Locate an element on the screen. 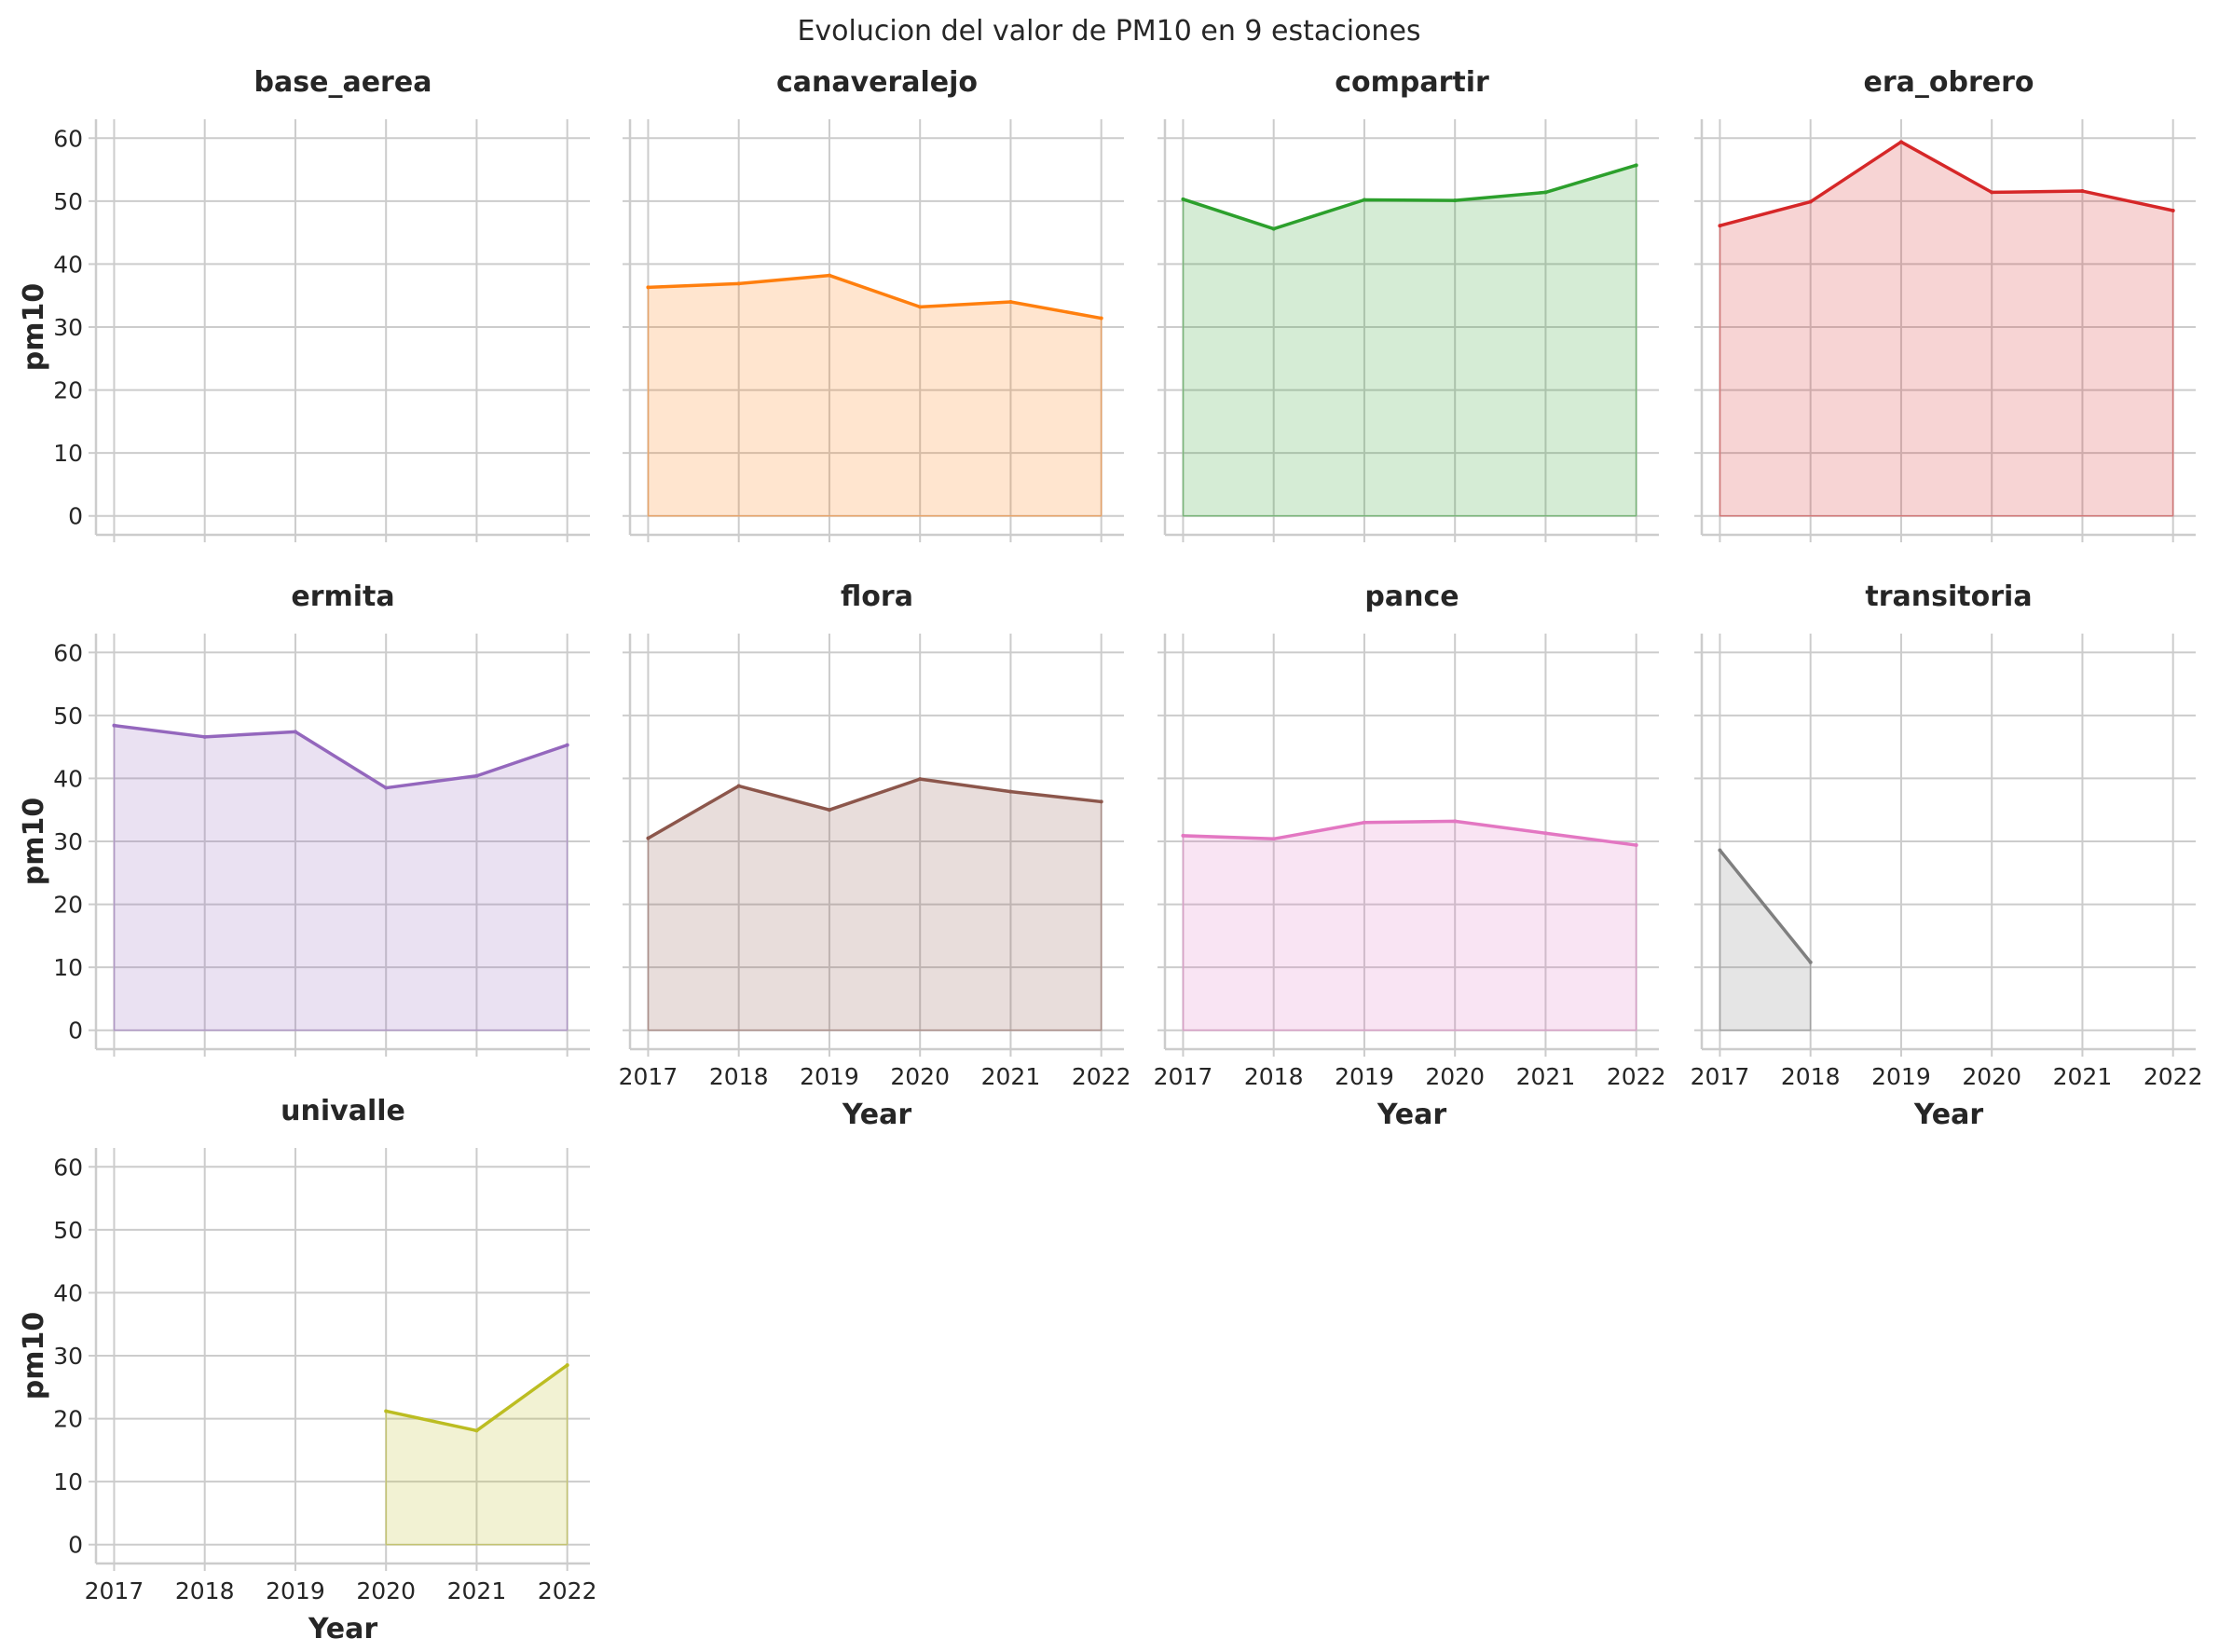  area-fill-compartir is located at coordinates (1409, 340).